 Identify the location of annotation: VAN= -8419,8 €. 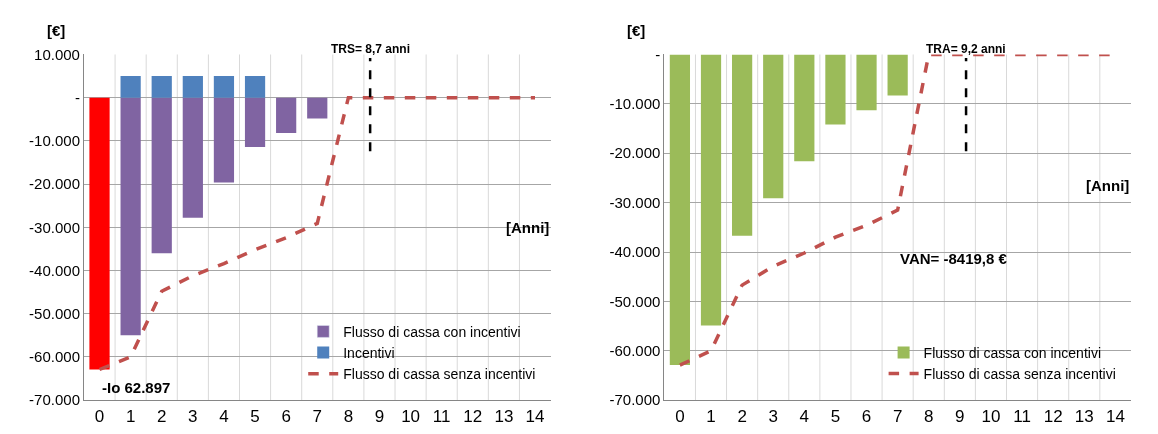
(954, 258).